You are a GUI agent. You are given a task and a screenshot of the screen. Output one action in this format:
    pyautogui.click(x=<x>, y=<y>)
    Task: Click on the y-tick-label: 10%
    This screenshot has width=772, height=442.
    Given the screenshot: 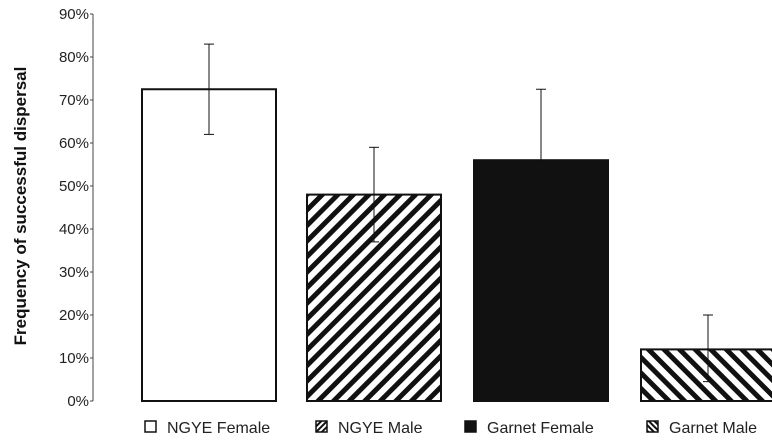 What is the action you would take?
    pyautogui.click(x=74, y=358)
    